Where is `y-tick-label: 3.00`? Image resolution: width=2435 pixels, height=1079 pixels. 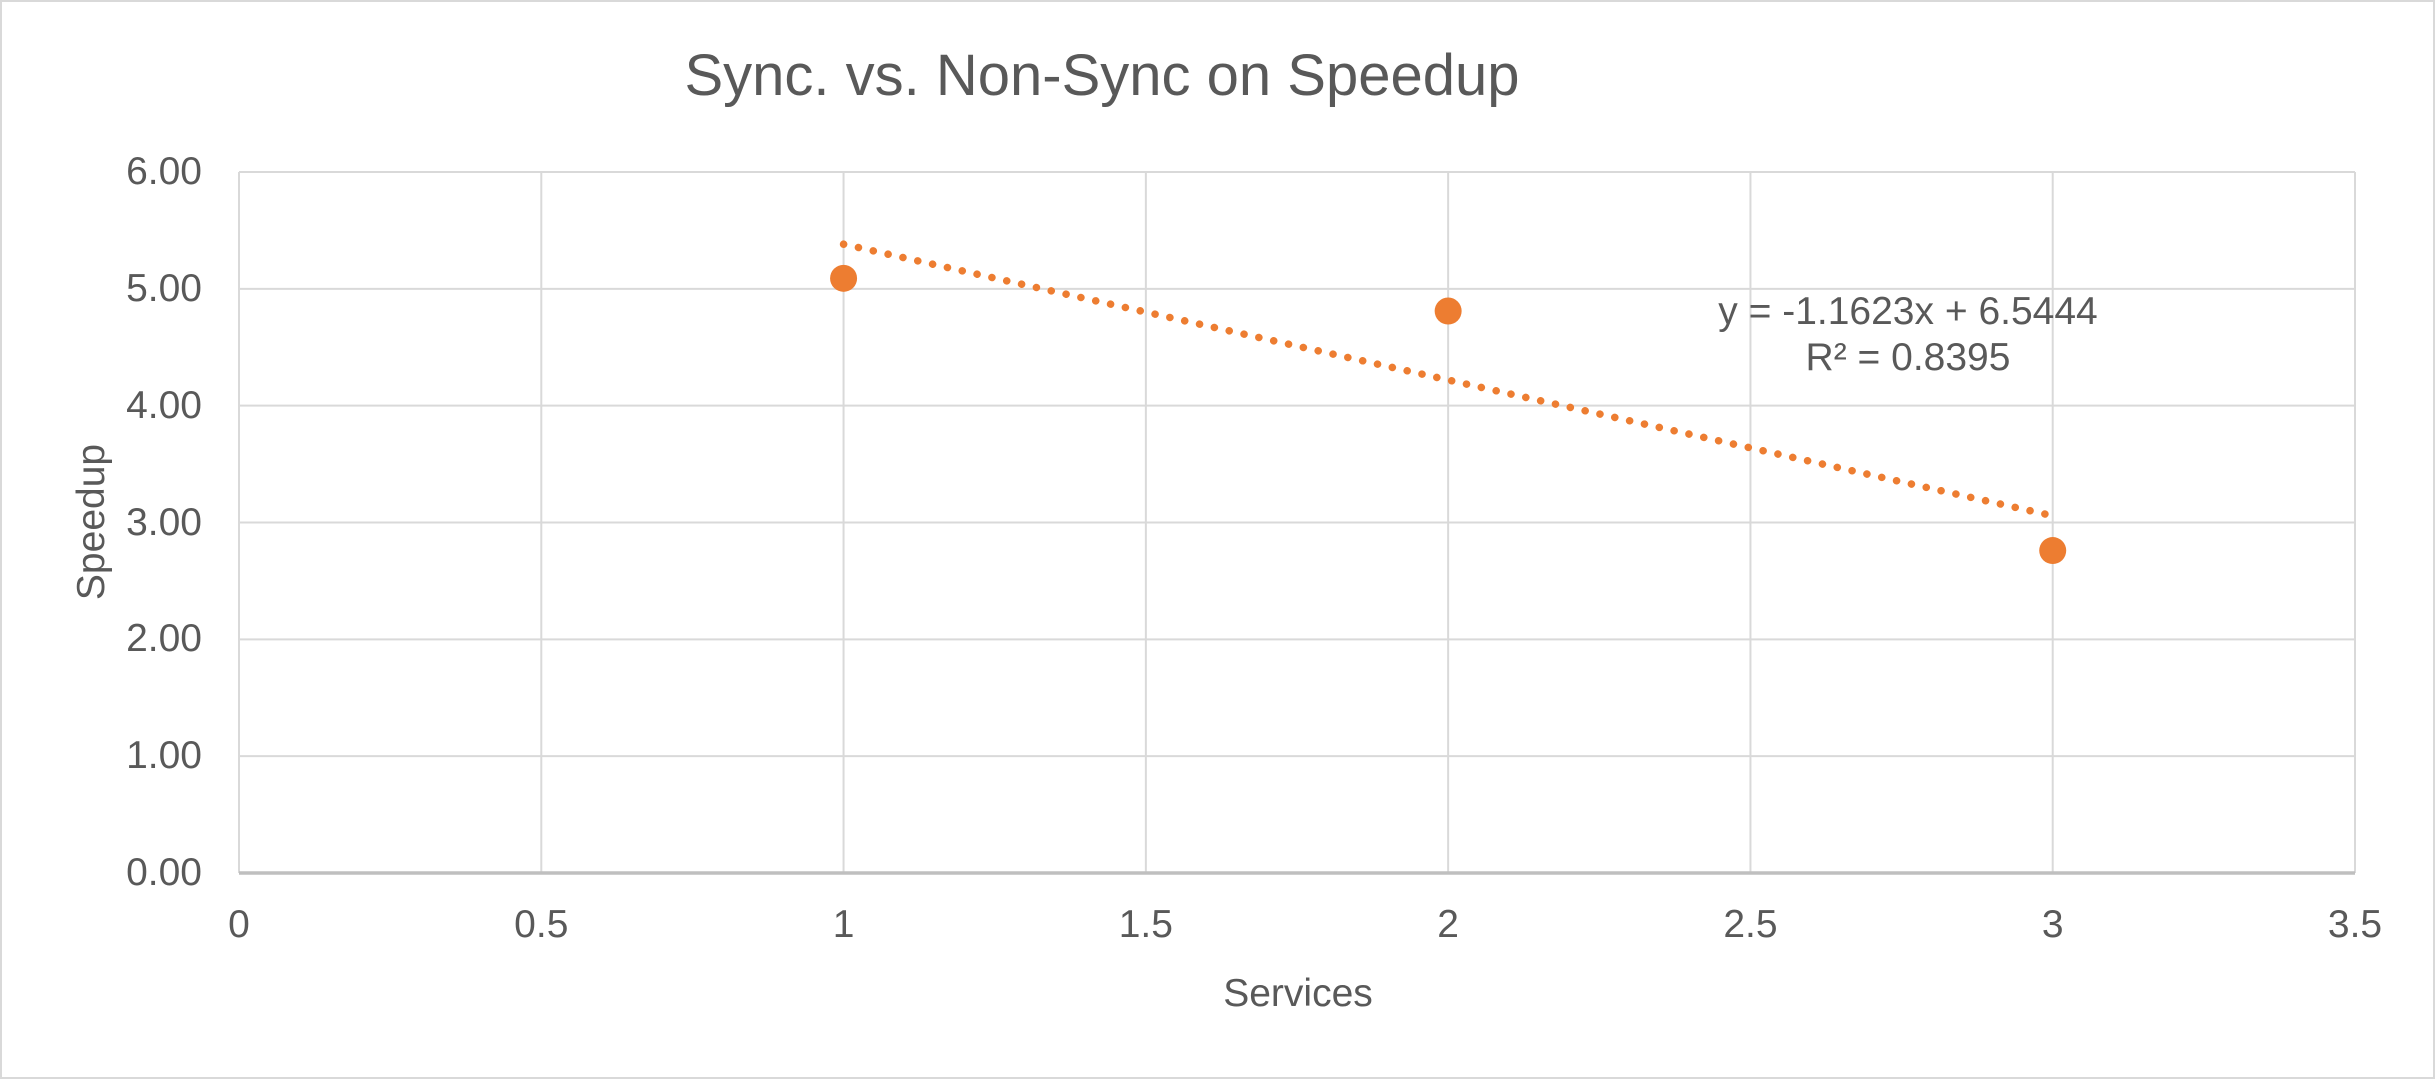
y-tick-label: 3.00 is located at coordinates (164, 522).